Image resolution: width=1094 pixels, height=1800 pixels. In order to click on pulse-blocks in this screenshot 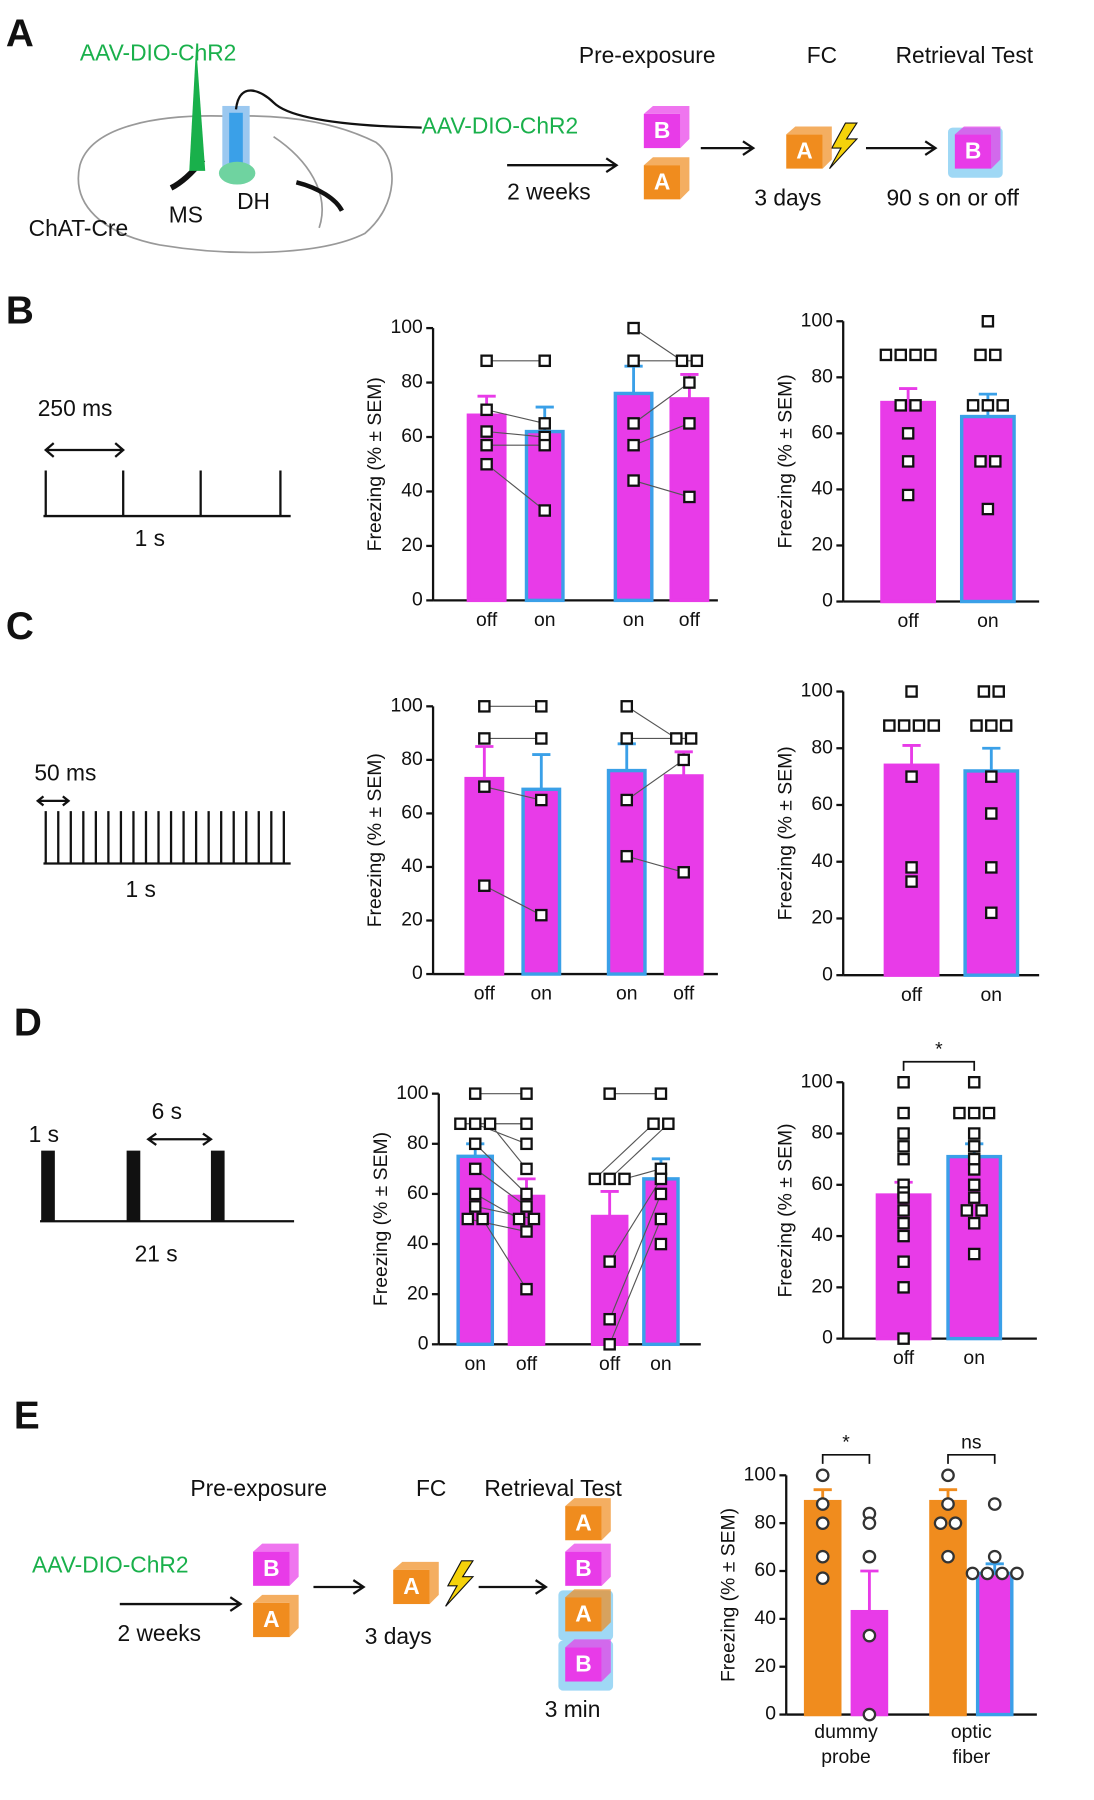, I will do `click(133, 1186)`.